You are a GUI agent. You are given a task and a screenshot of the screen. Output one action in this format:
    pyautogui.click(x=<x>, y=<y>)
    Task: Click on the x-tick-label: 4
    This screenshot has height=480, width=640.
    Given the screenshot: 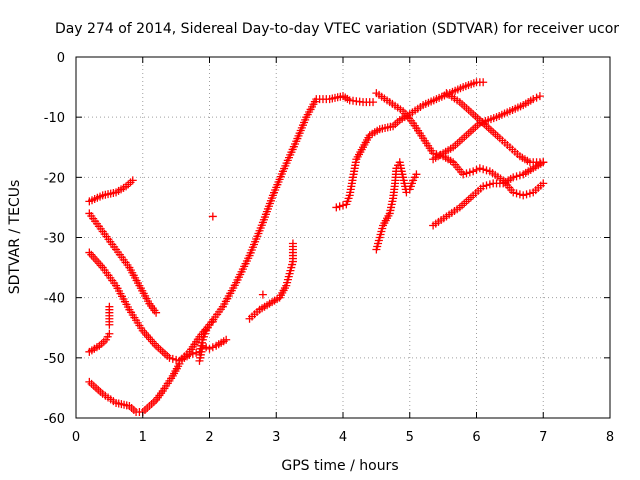 What is the action you would take?
    pyautogui.click(x=343, y=437)
    